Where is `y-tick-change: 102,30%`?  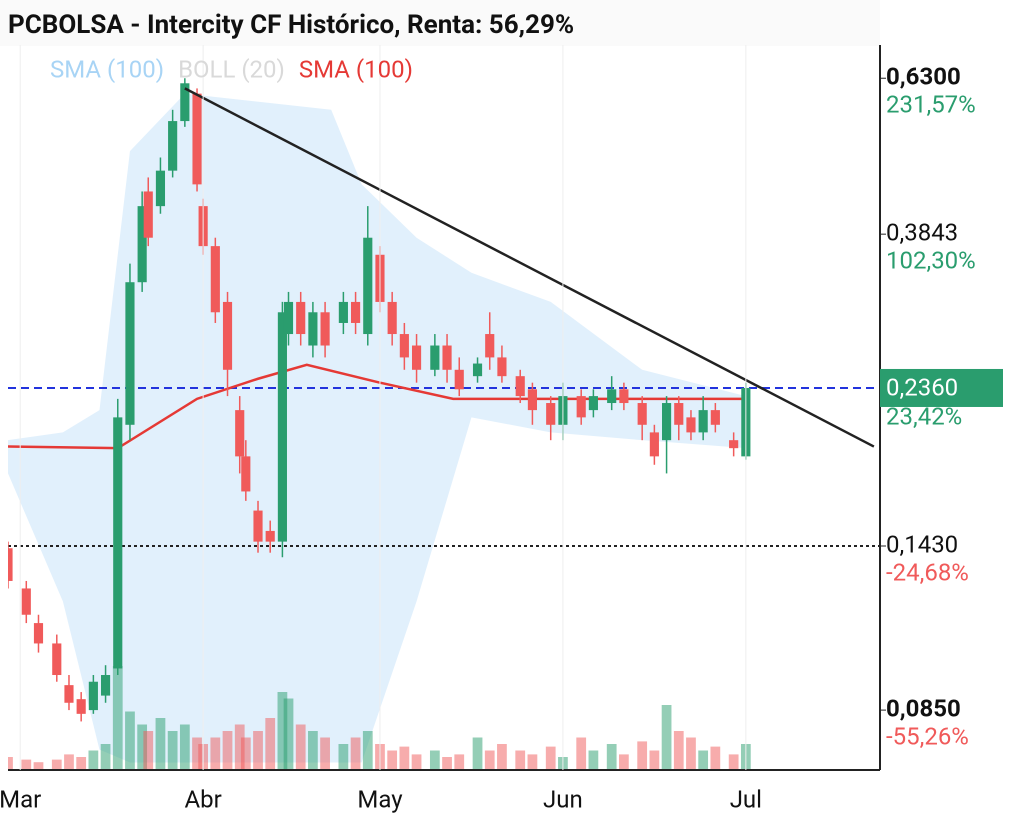 y-tick-change: 102,30% is located at coordinates (931, 261).